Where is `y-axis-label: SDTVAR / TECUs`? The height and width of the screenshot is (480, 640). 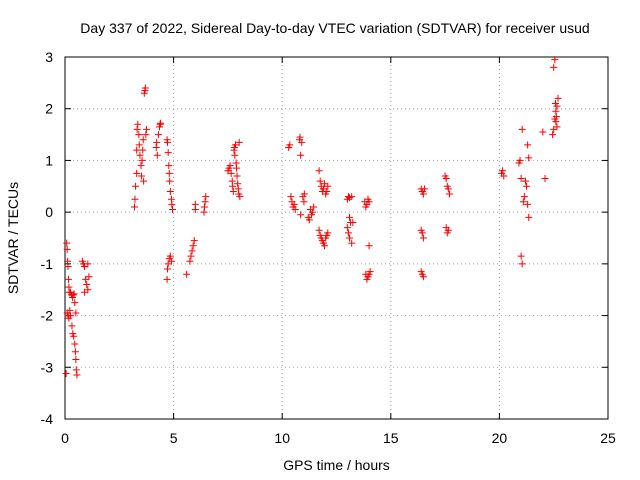
y-axis-label: SDTVAR / TECUs is located at coordinates (13, 238).